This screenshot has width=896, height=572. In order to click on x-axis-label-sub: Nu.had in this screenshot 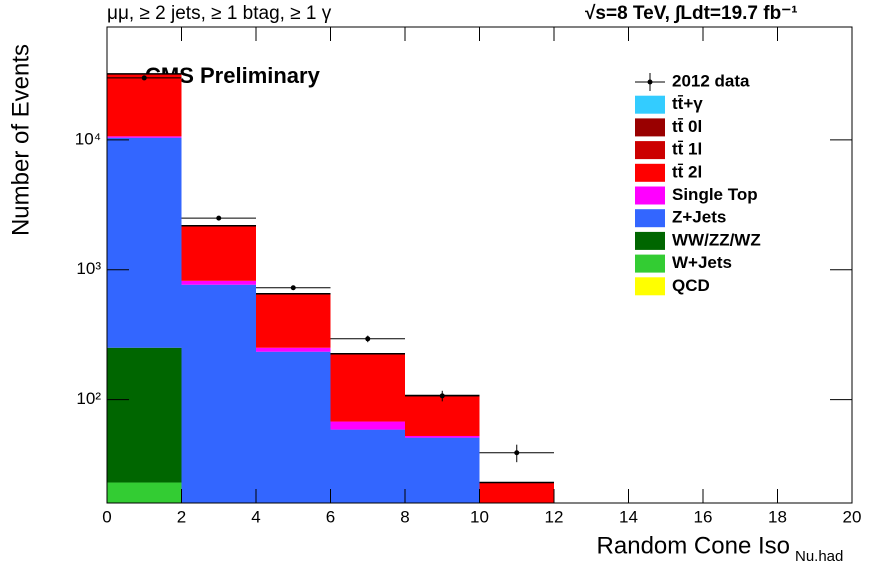, I will do `click(819, 556)`.